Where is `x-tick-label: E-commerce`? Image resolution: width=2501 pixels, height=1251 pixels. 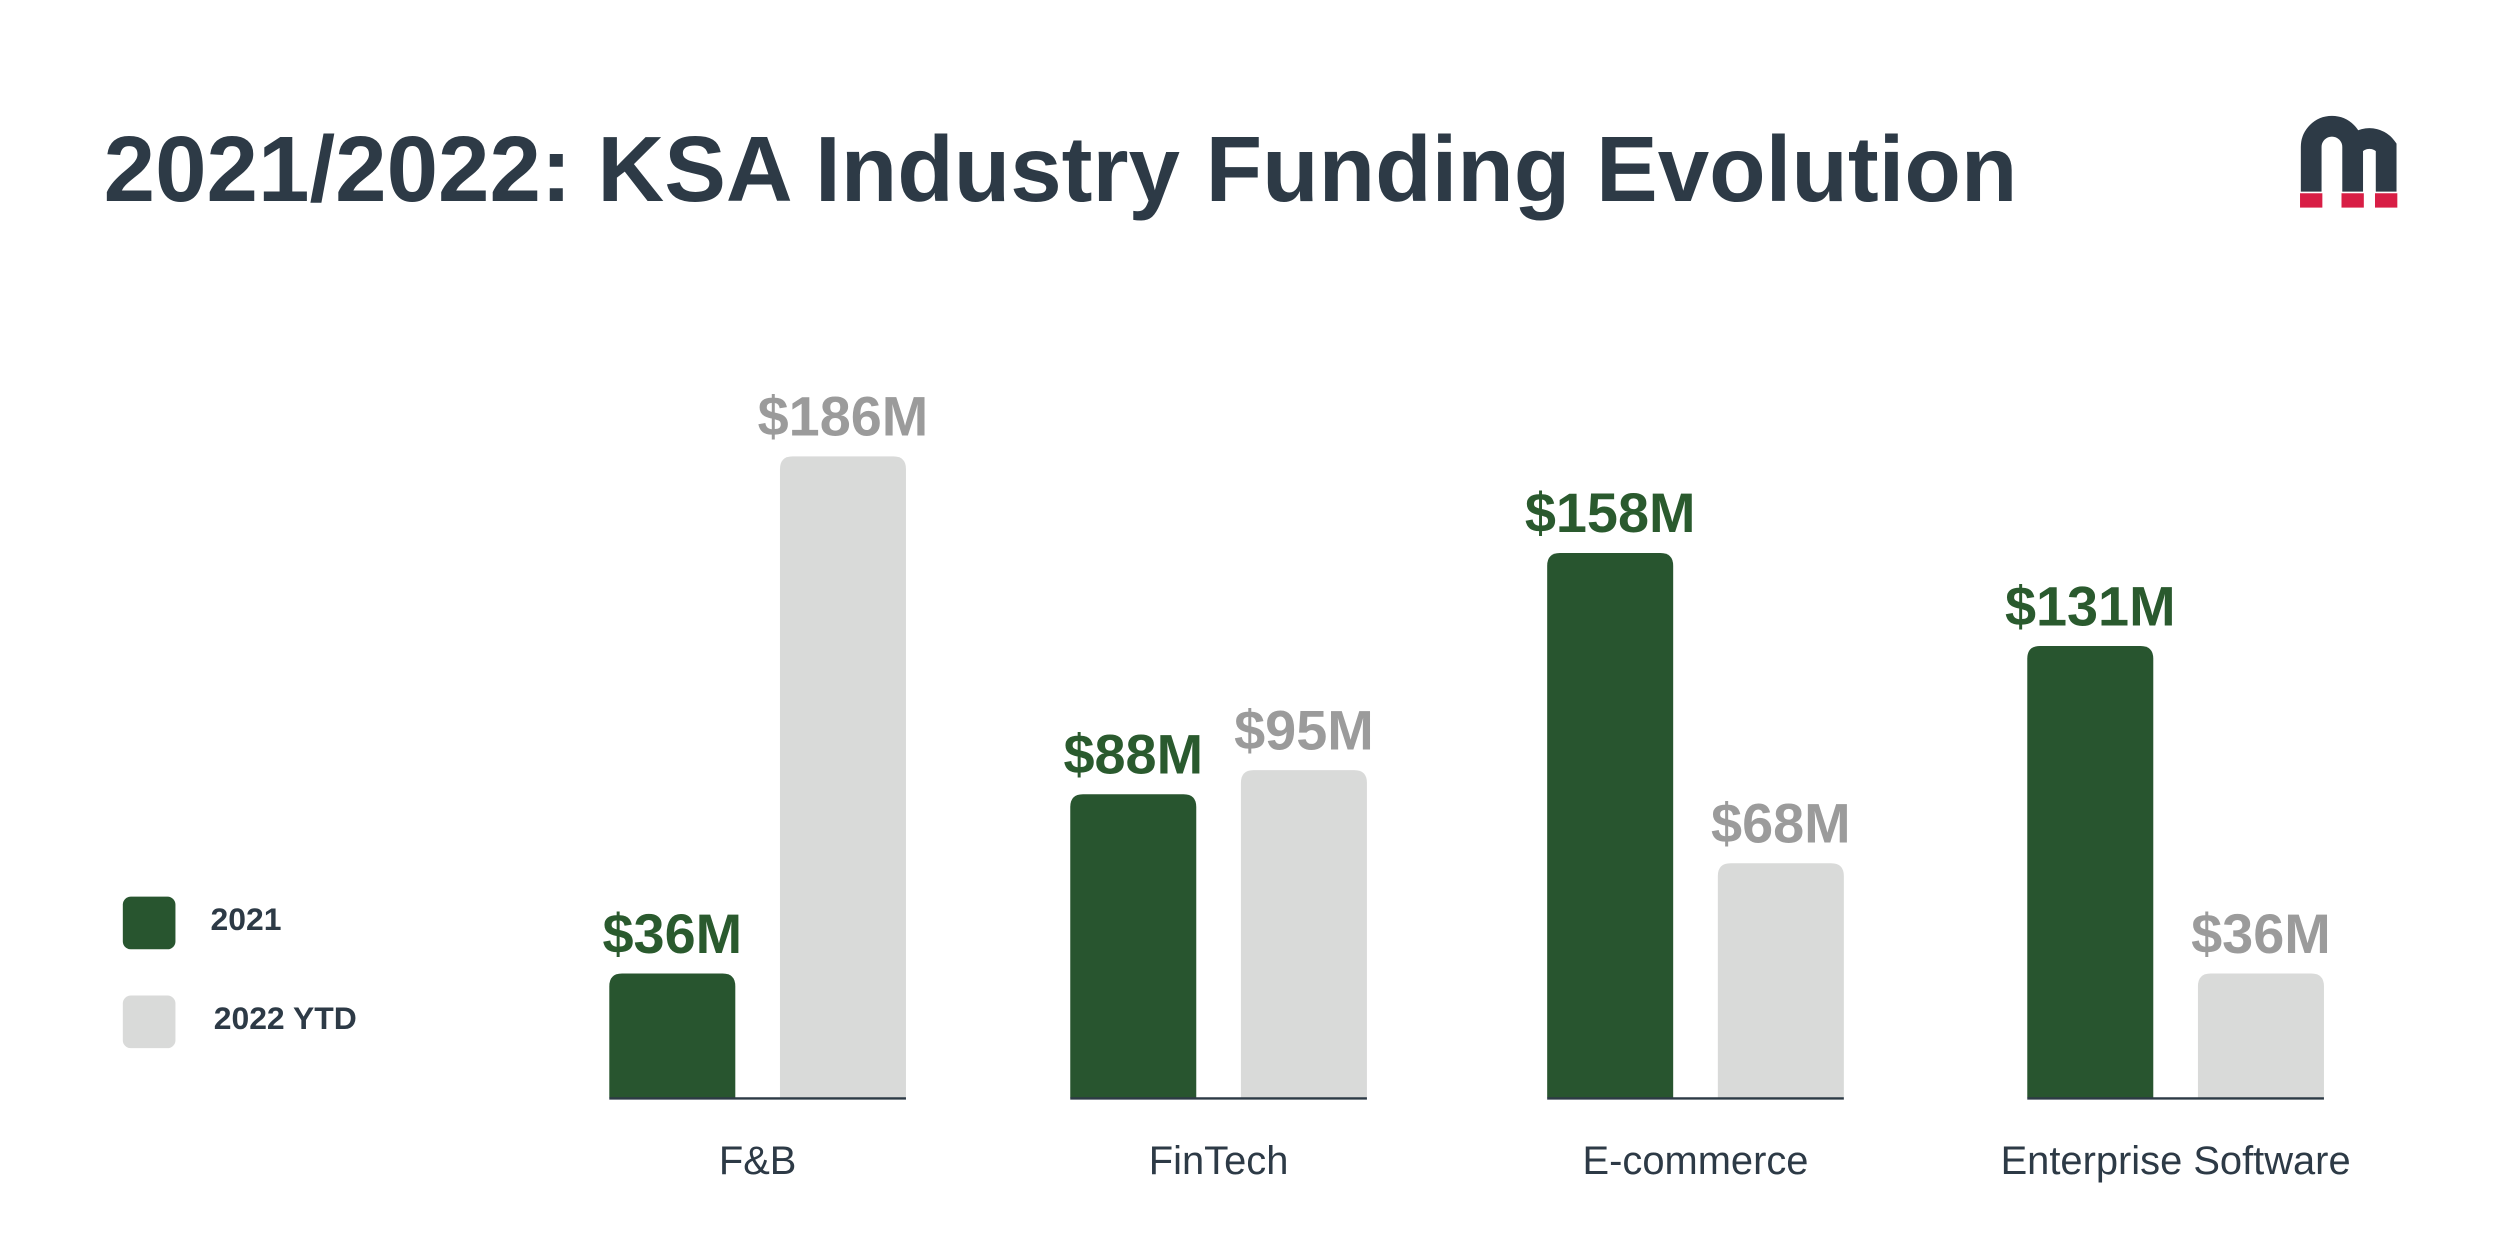
x-tick-label: E-commerce is located at coordinates (1696, 1161).